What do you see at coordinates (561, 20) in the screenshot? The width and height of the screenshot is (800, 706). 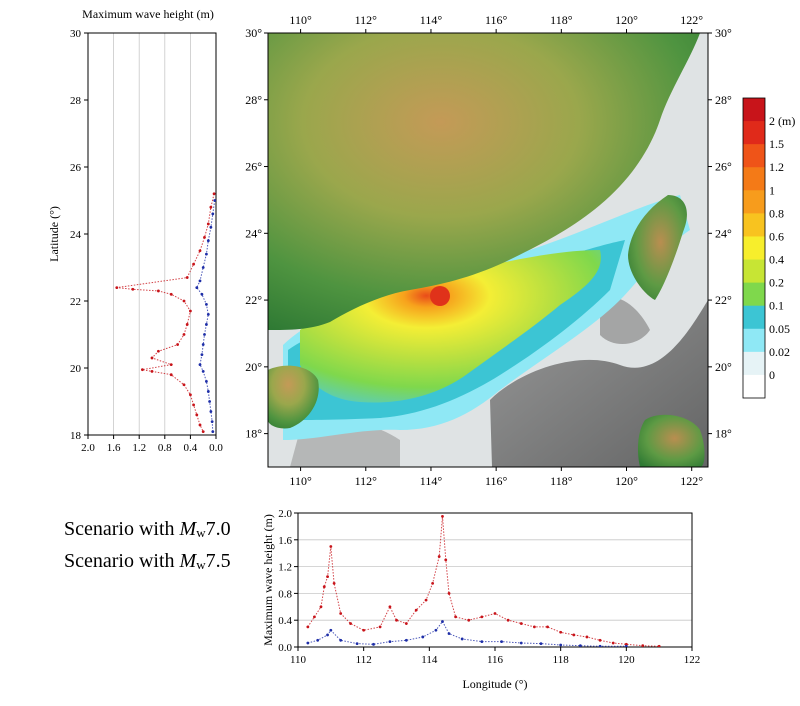 I see `map-top-tick-label: 118°` at bounding box center [561, 20].